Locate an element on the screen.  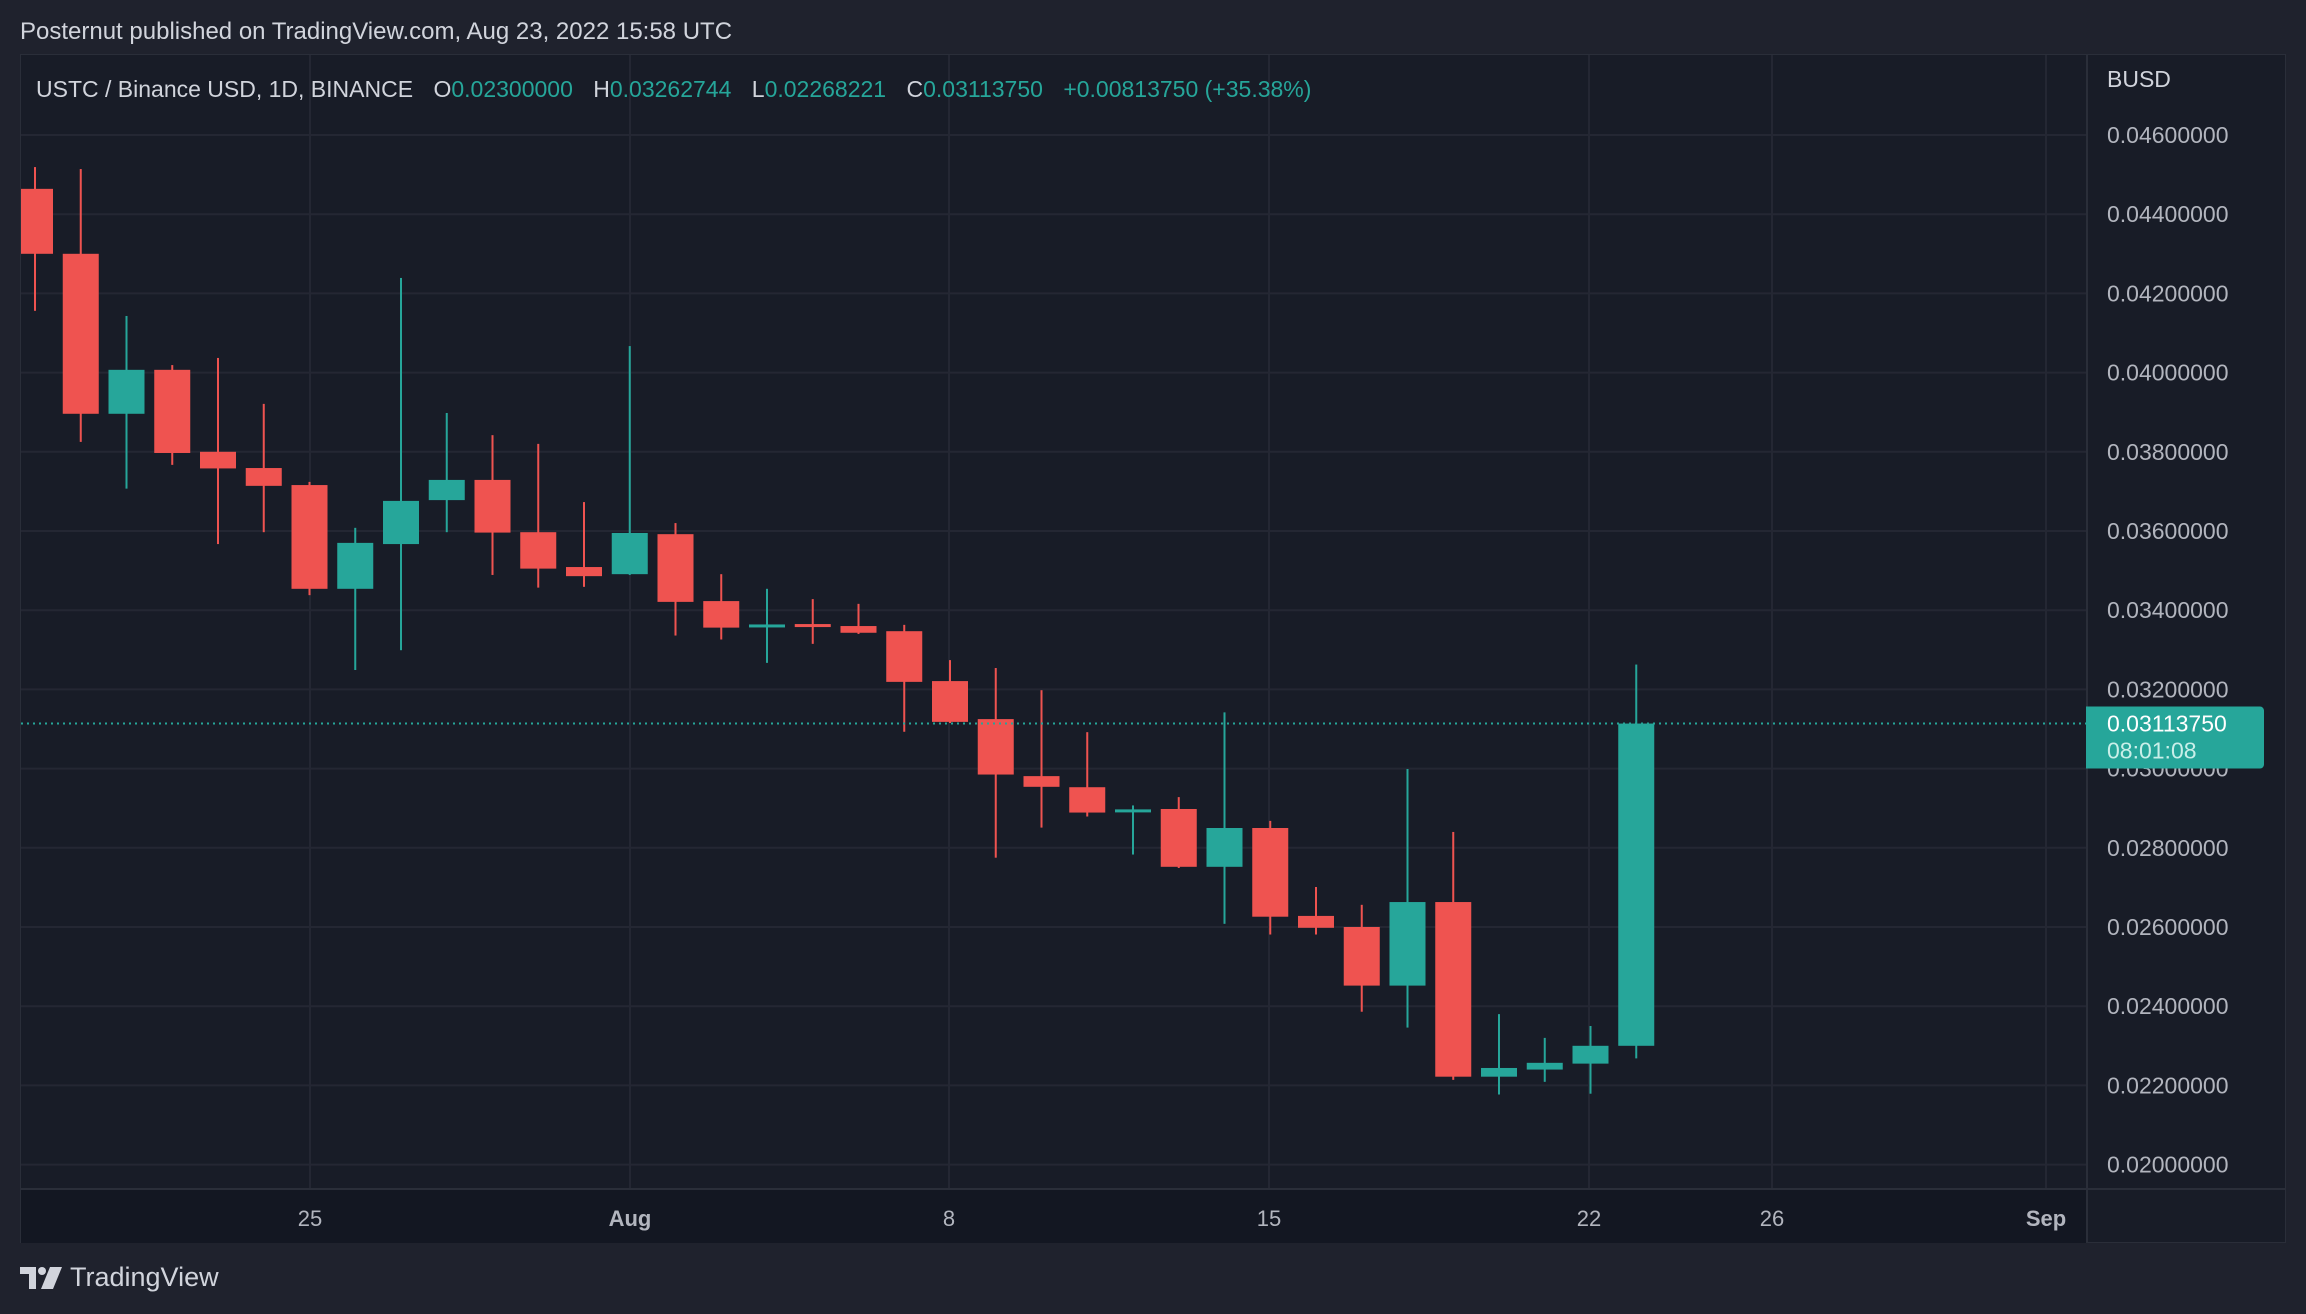
svg-text: 0.03113750 is located at coordinates (2167, 724).